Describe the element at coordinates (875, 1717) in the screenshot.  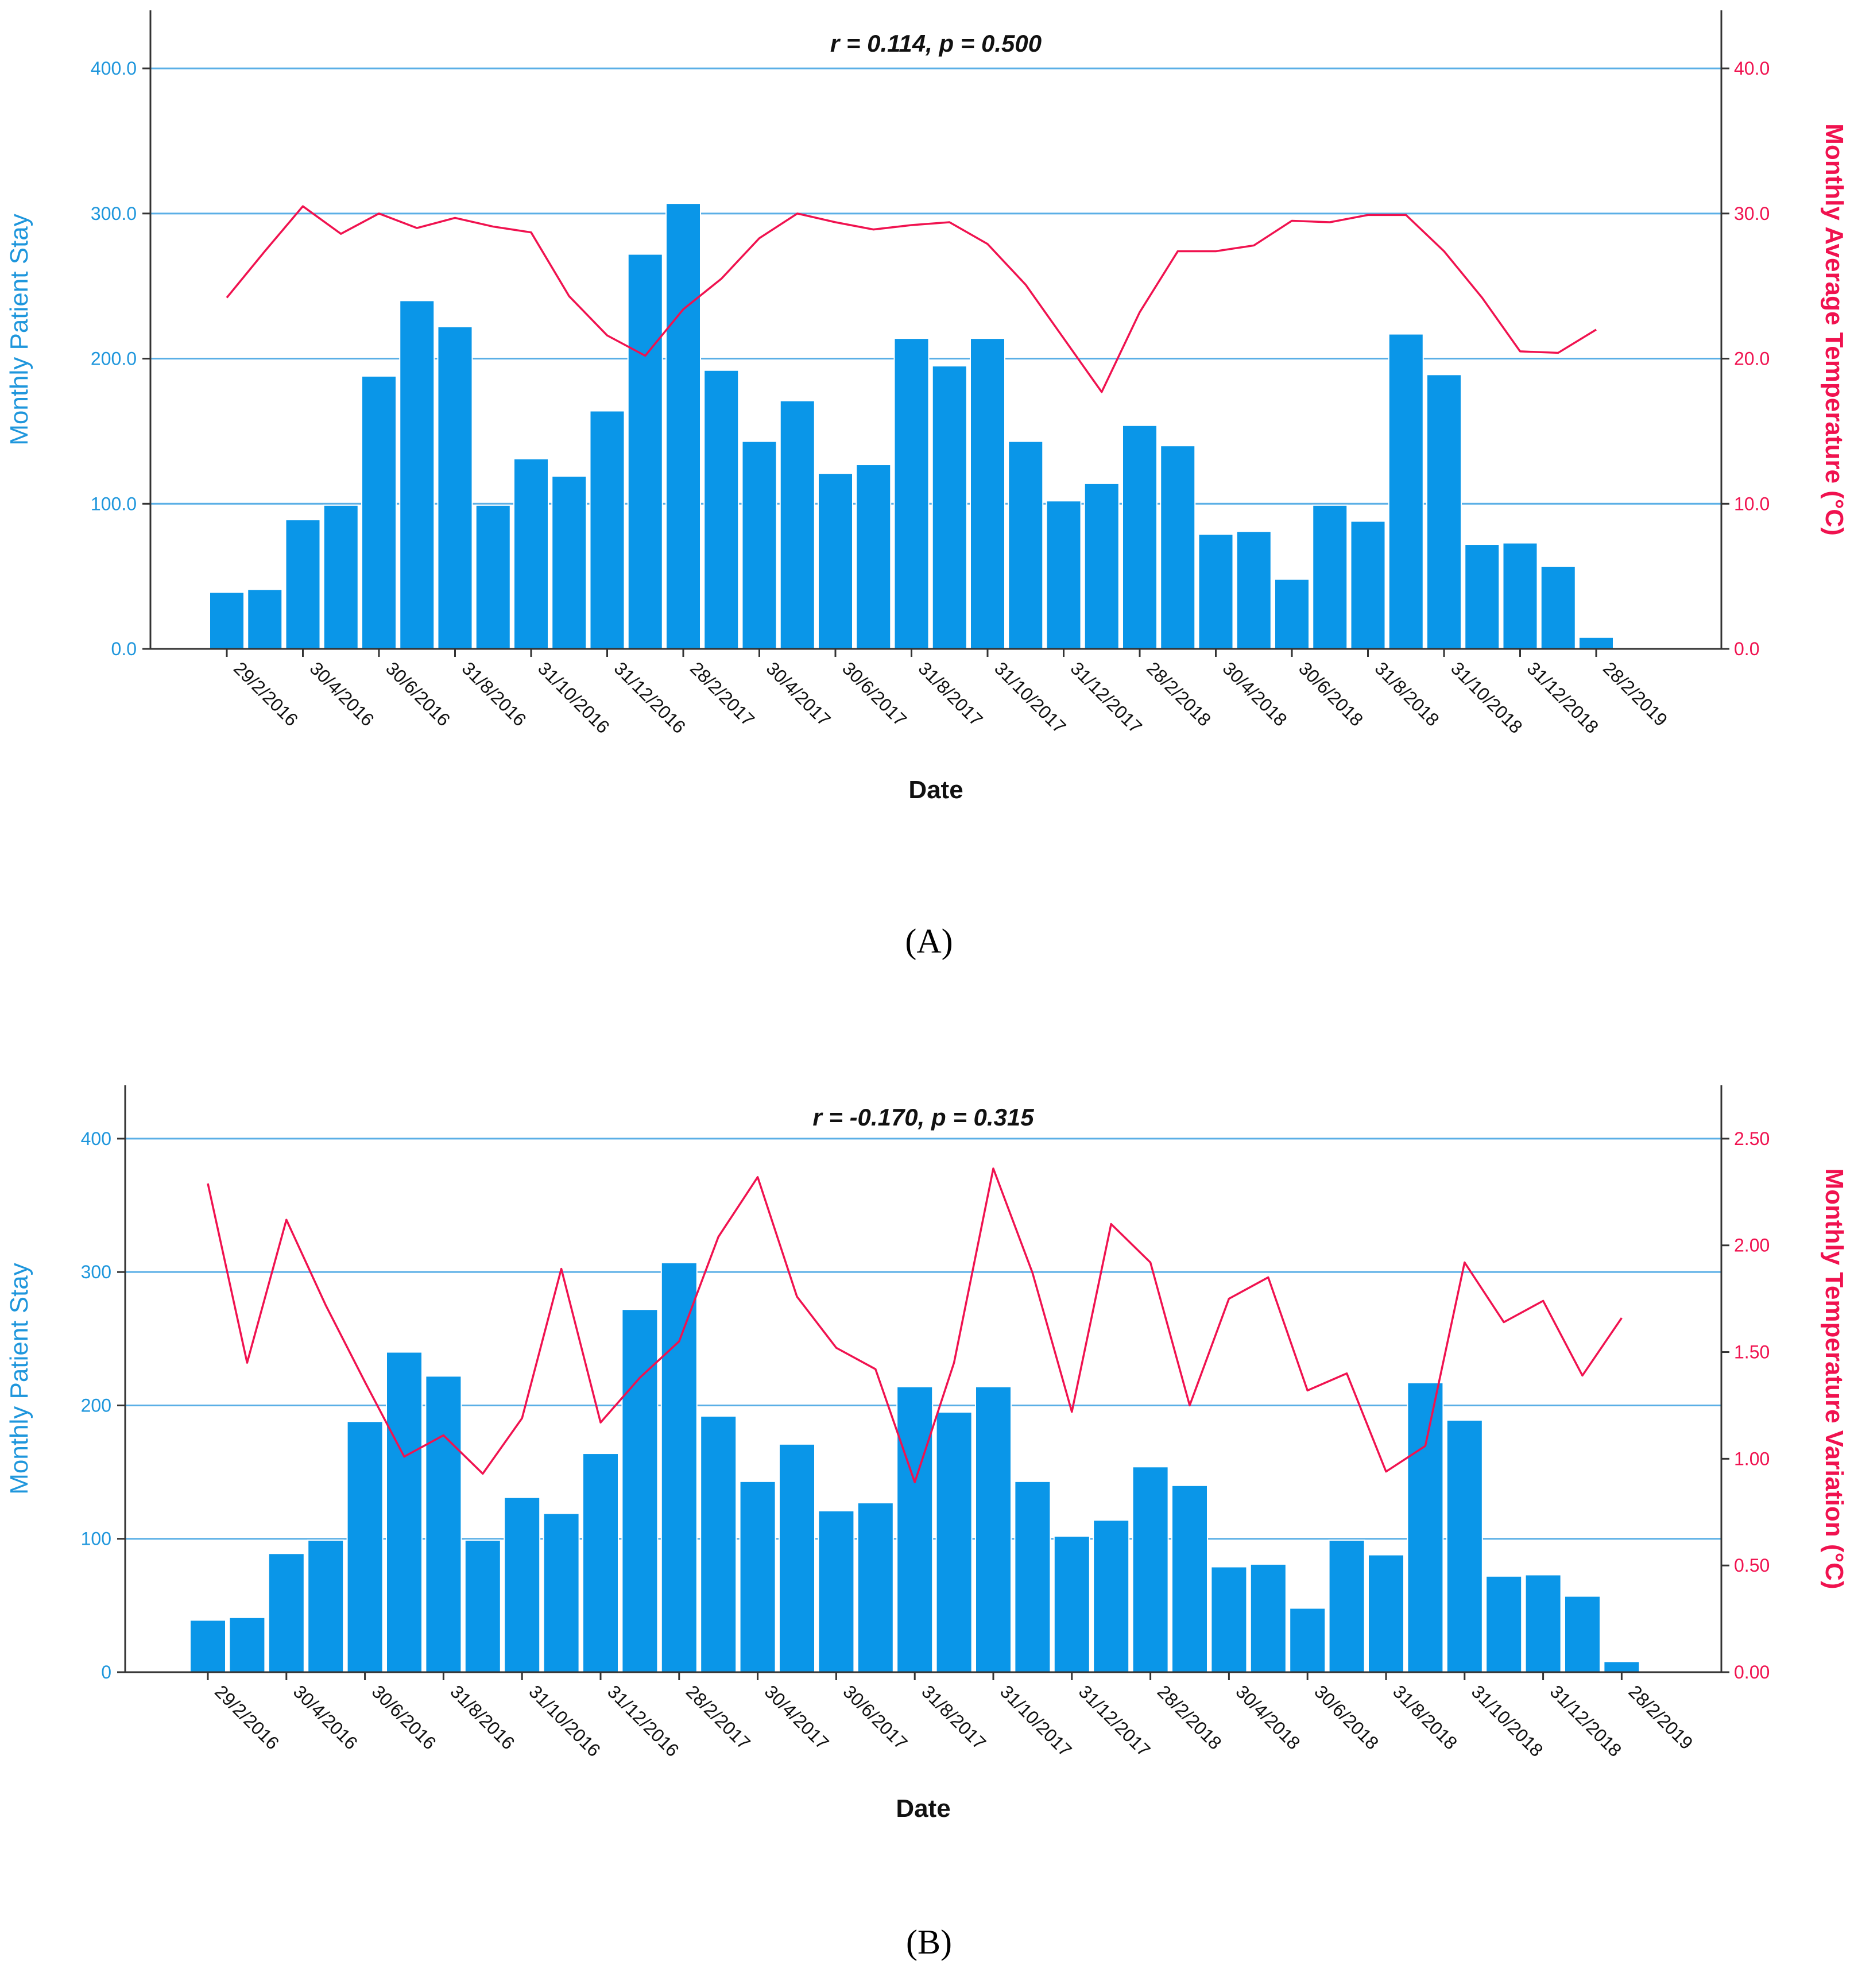
I see `p1-x-tick-label: 30/6/2017` at that location.